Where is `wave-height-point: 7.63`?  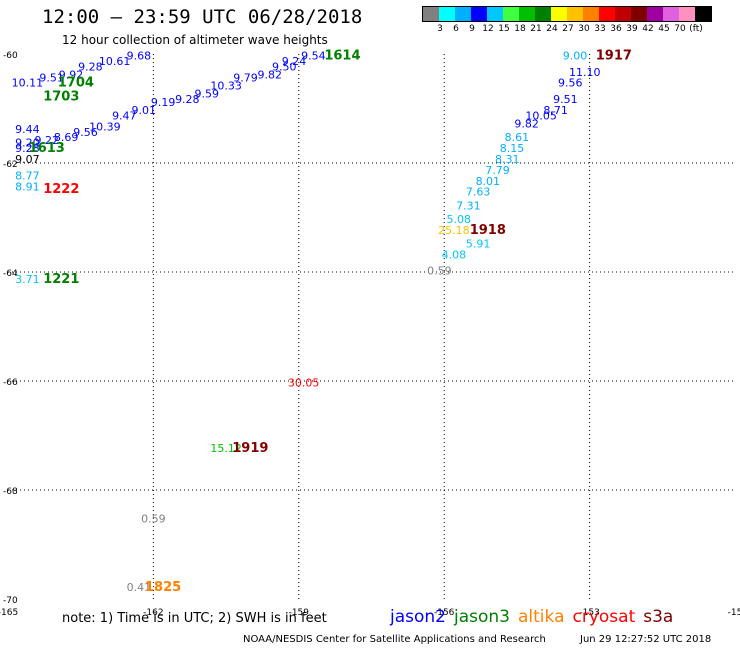
wave-height-point: 7.63 is located at coordinates (478, 192).